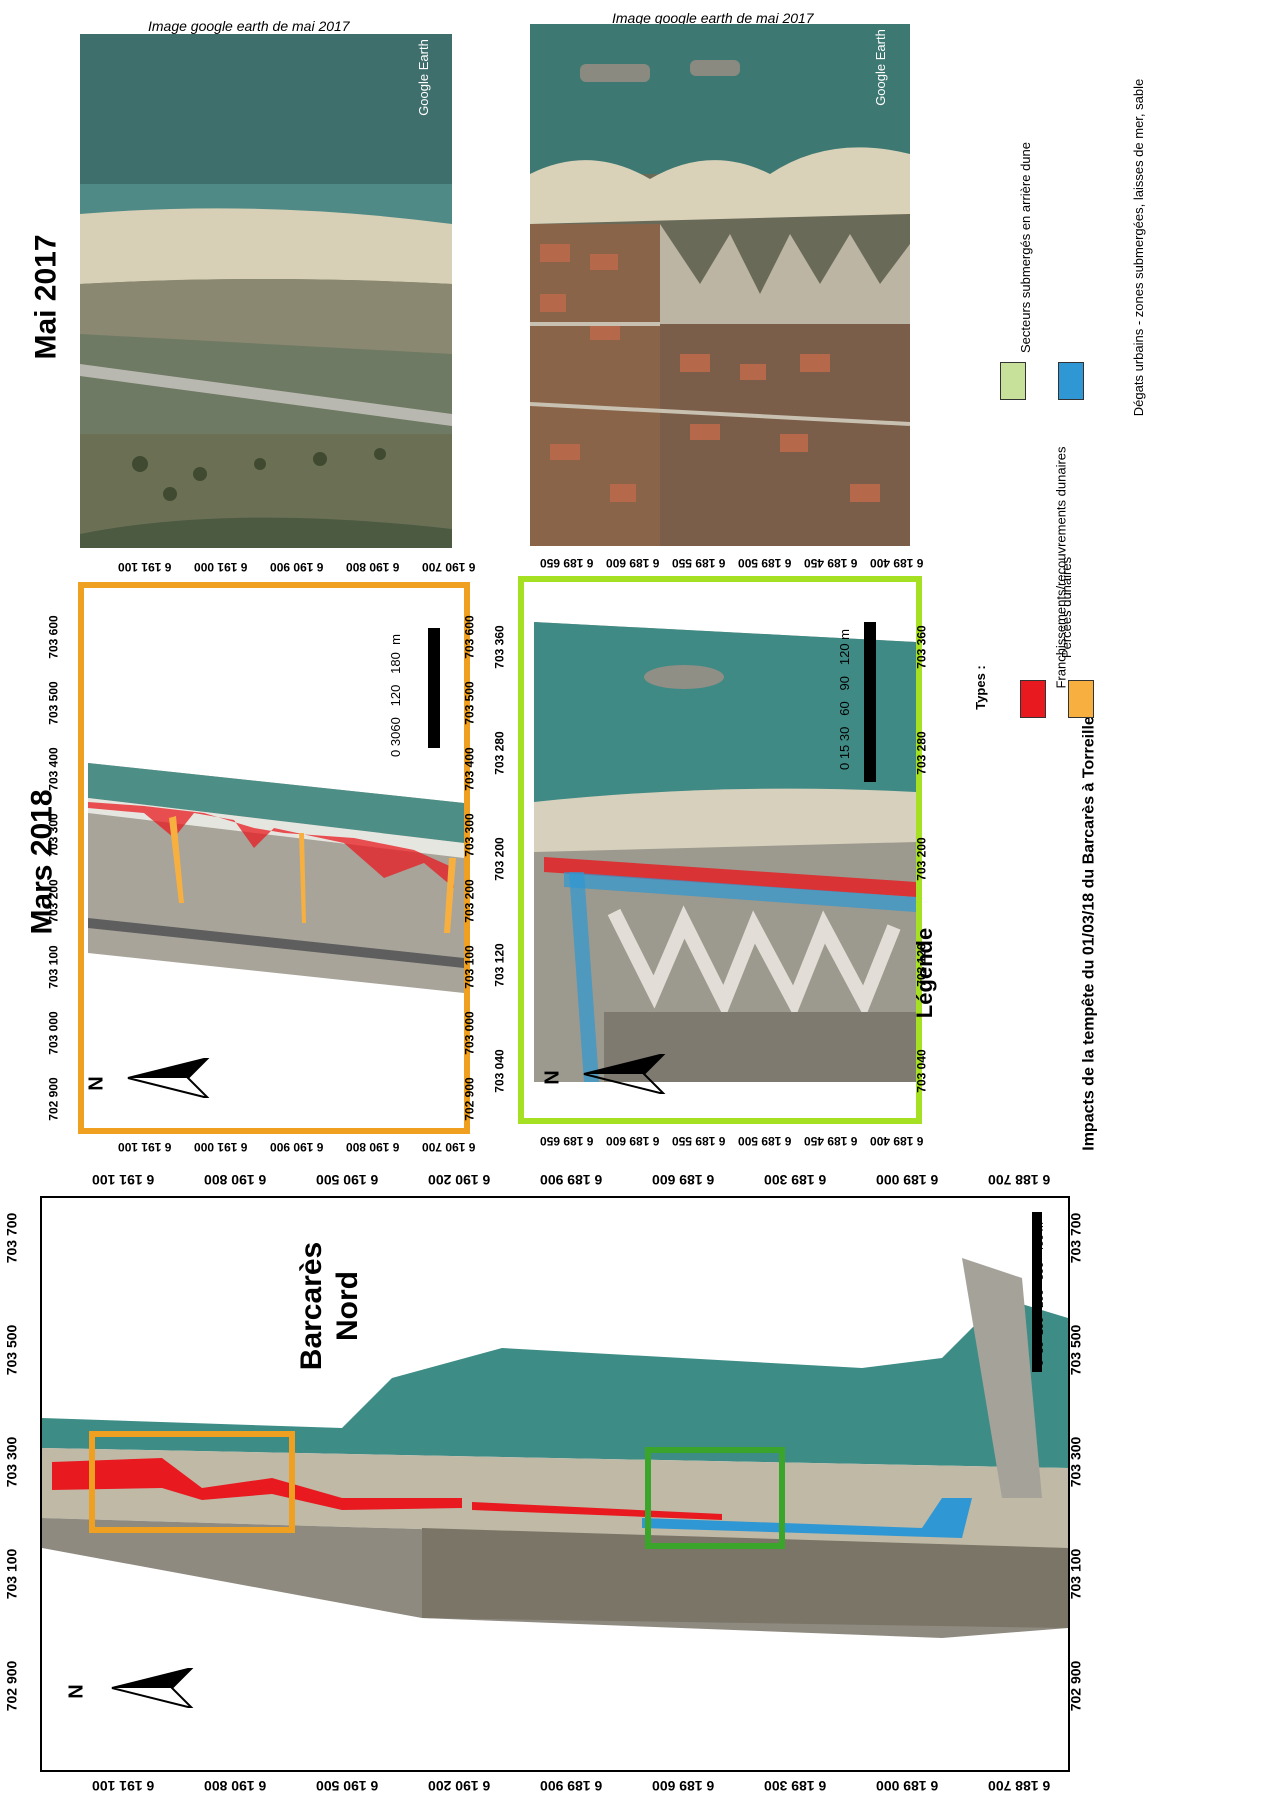  I want to click on title-mai-2017: Mai 2017, so click(46, 297).